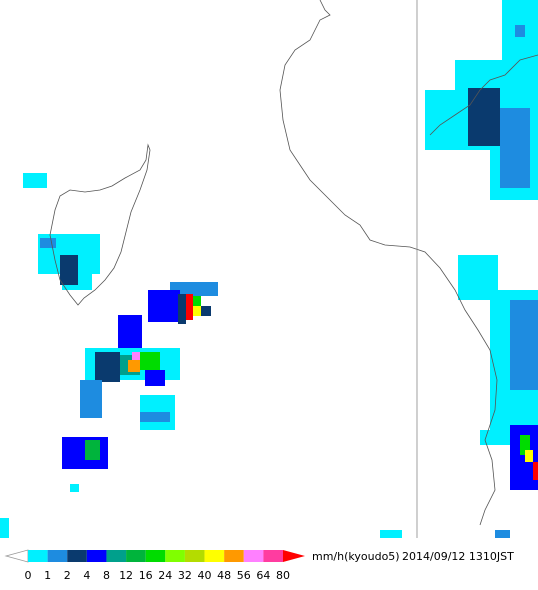 The width and height of the screenshot is (538, 590). Describe the element at coordinates (16, 556) in the screenshot. I see `colorbar-under` at that location.